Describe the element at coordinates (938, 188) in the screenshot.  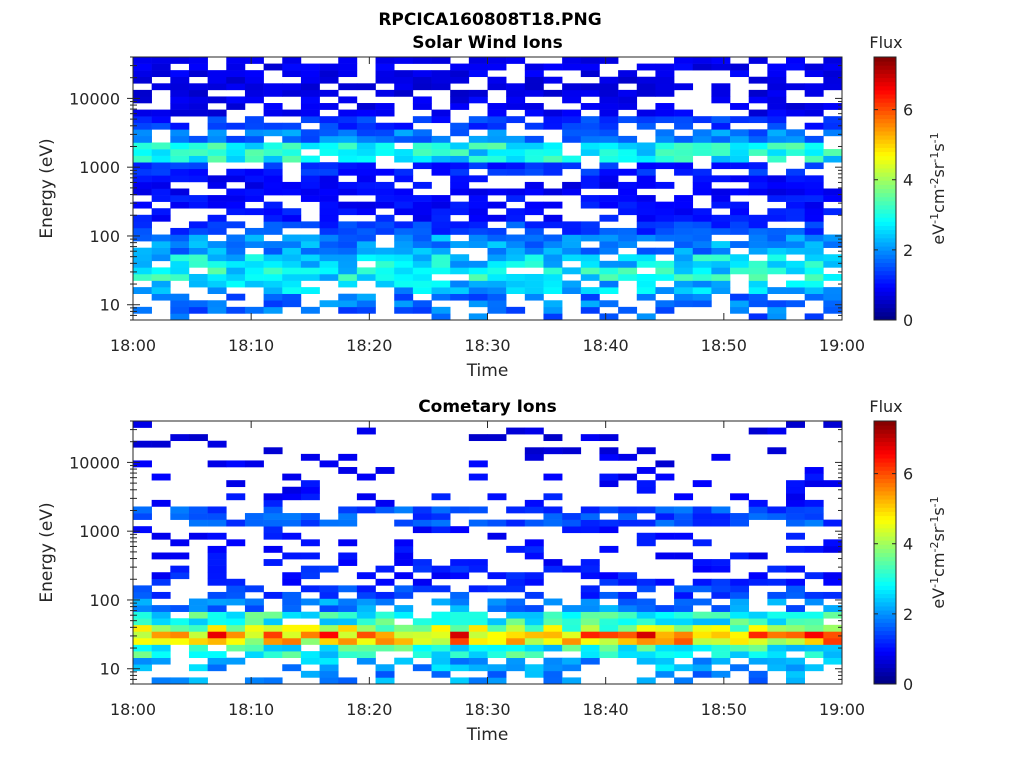
I see `colorbar-unit-label: eV-1cm-2sr-1s-1` at that location.